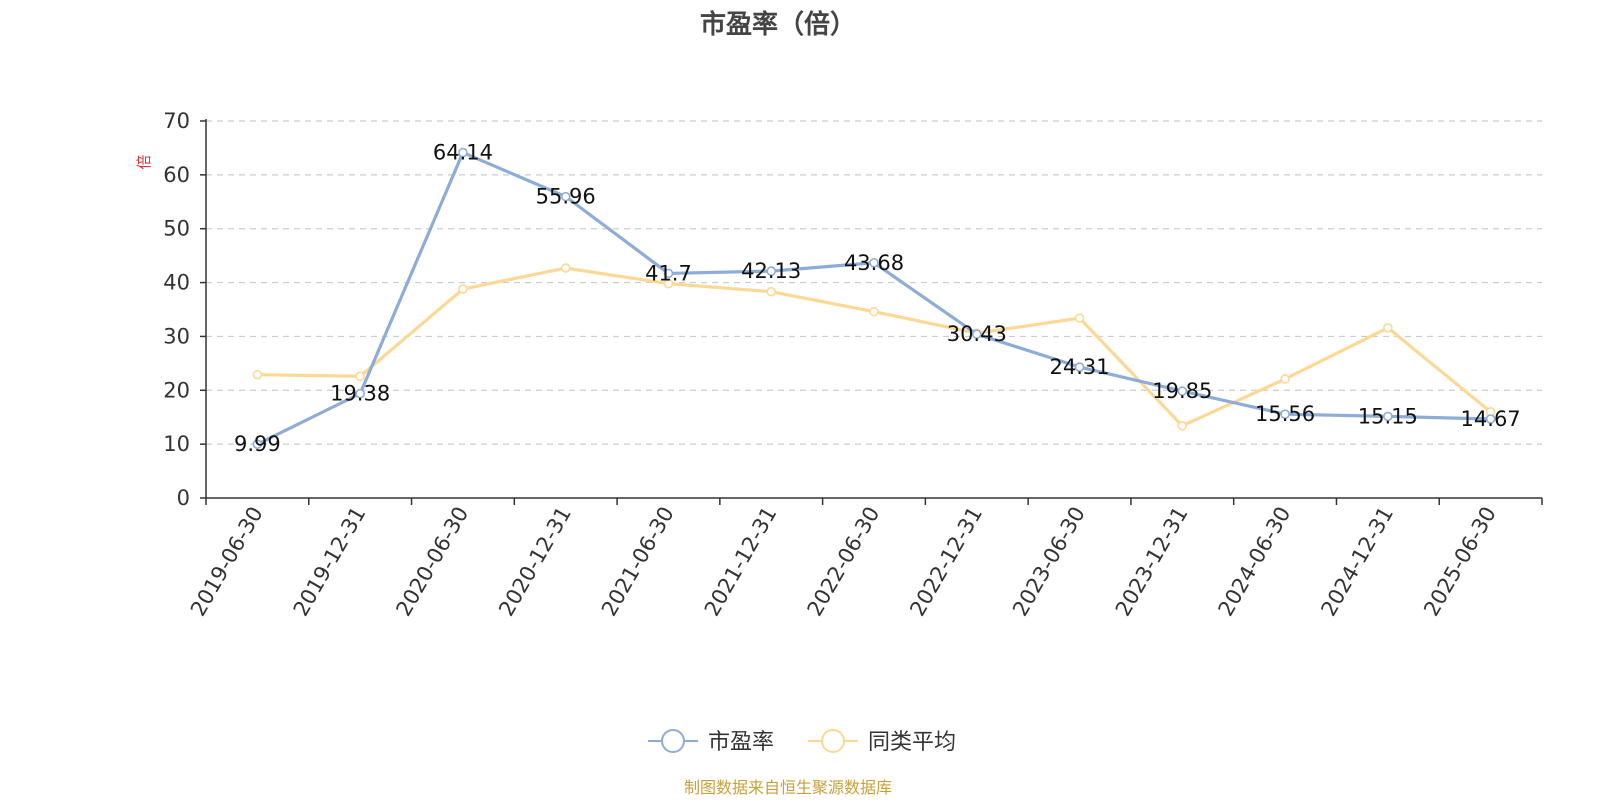  I want to click on x-tick-label: 2022-12-31, so click(946, 562).